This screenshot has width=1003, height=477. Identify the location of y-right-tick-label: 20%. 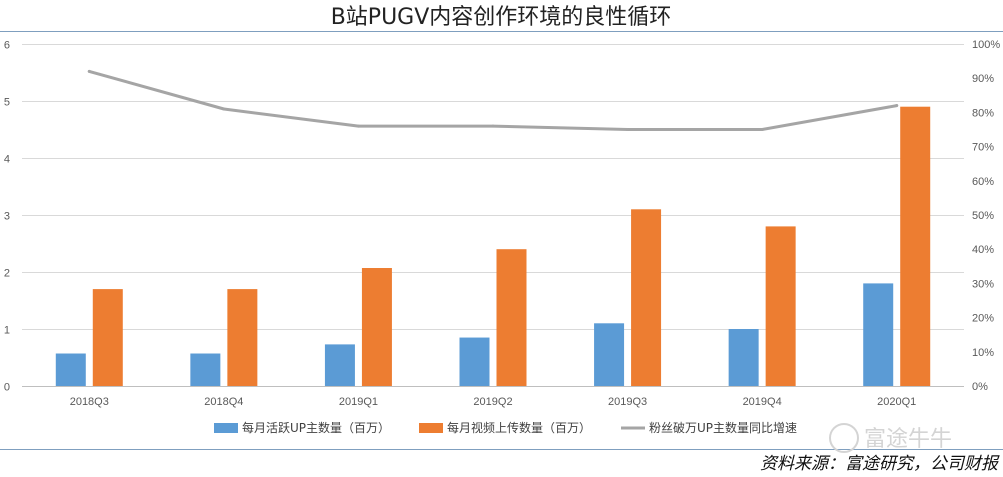
(983, 319).